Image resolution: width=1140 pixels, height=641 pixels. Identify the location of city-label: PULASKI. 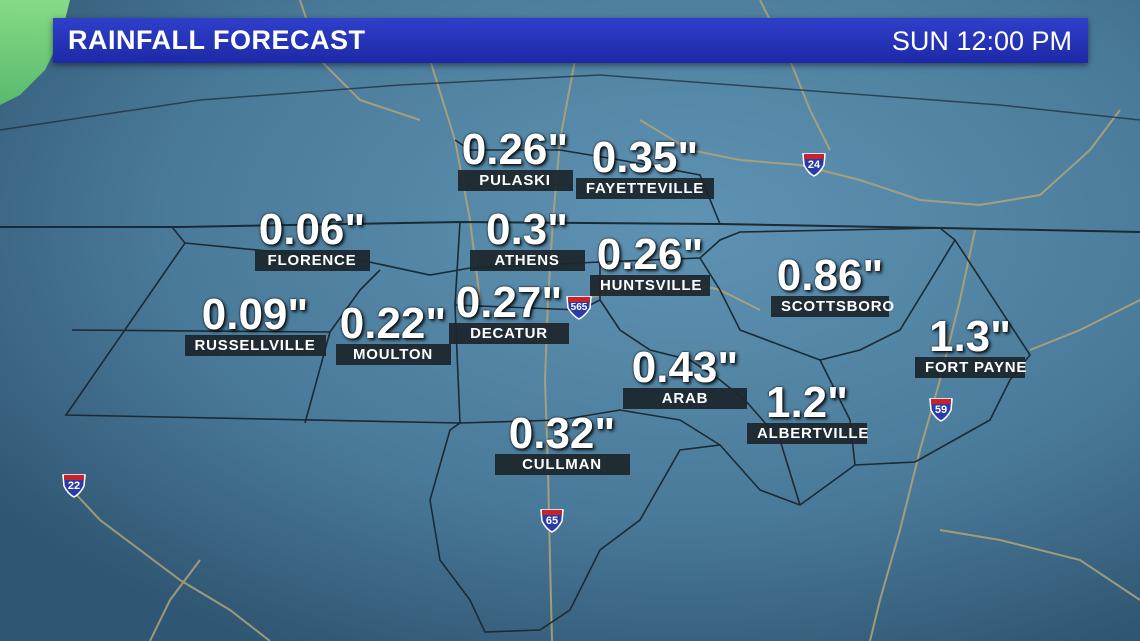
(515, 180).